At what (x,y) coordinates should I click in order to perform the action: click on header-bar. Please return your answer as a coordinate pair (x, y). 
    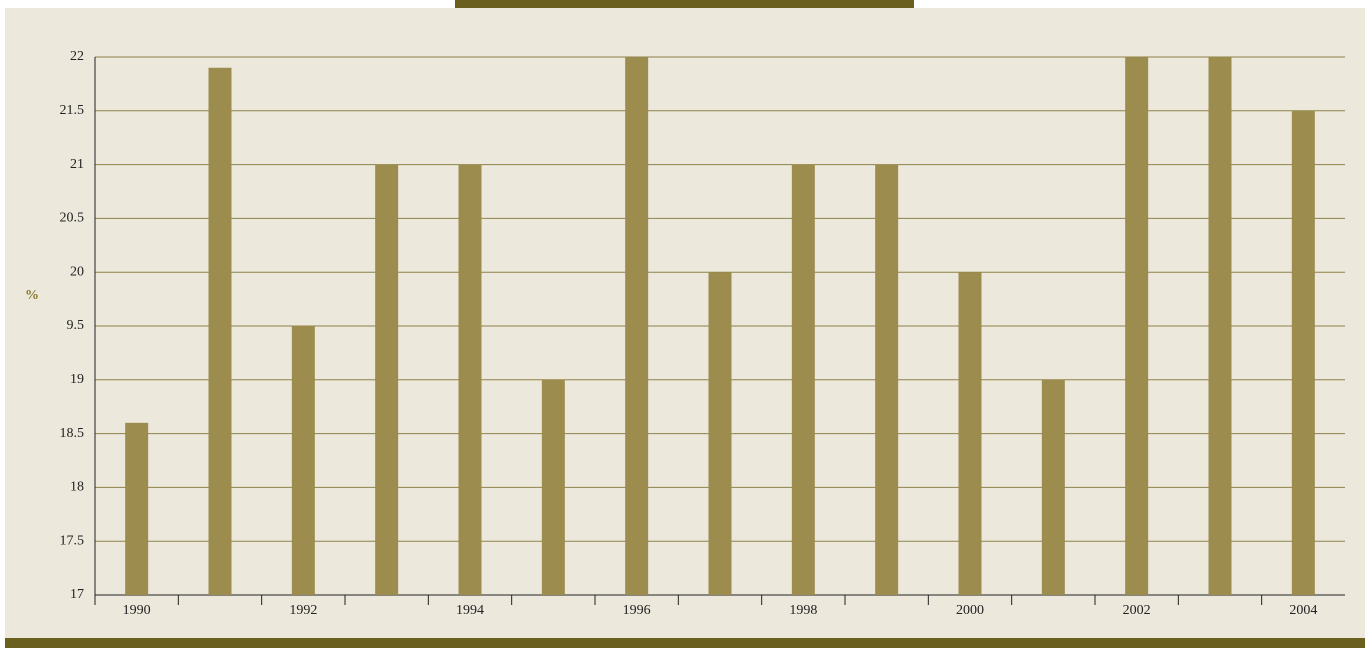
    Looking at the image, I should click on (684, 4).